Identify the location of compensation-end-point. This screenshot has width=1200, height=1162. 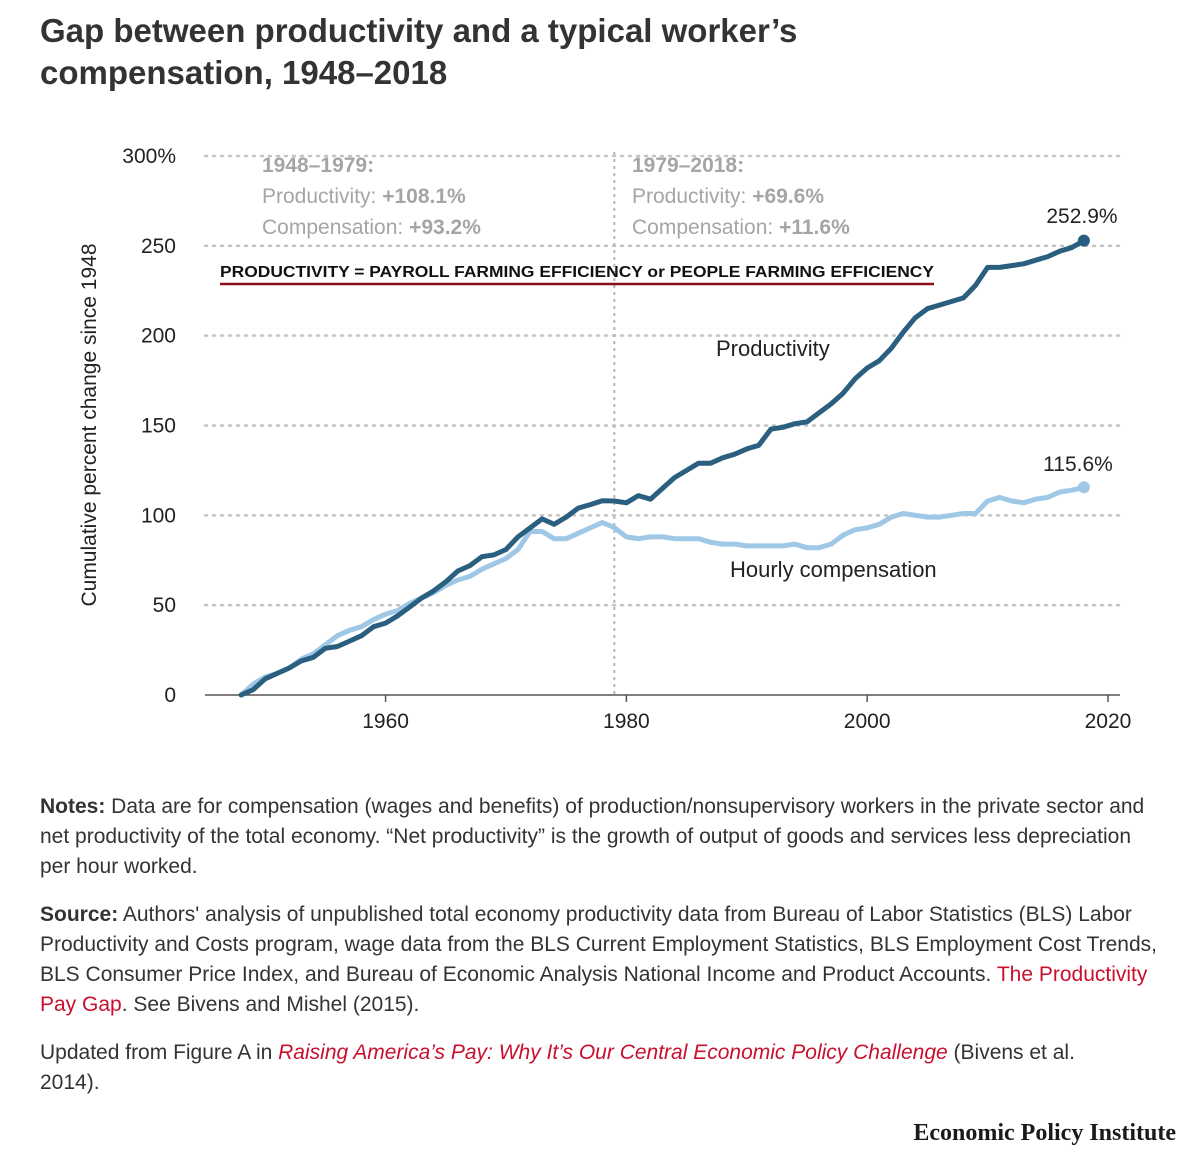
(1083, 487).